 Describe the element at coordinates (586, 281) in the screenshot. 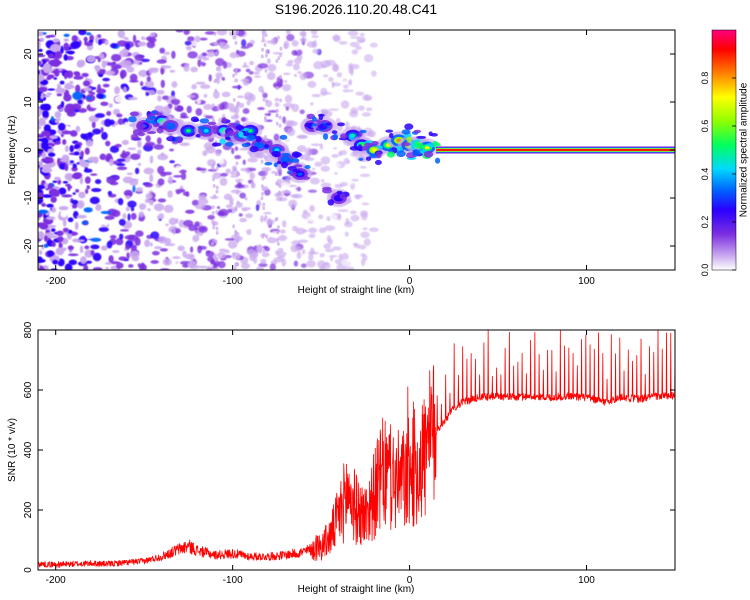

I see `x-tick-label: 100` at that location.